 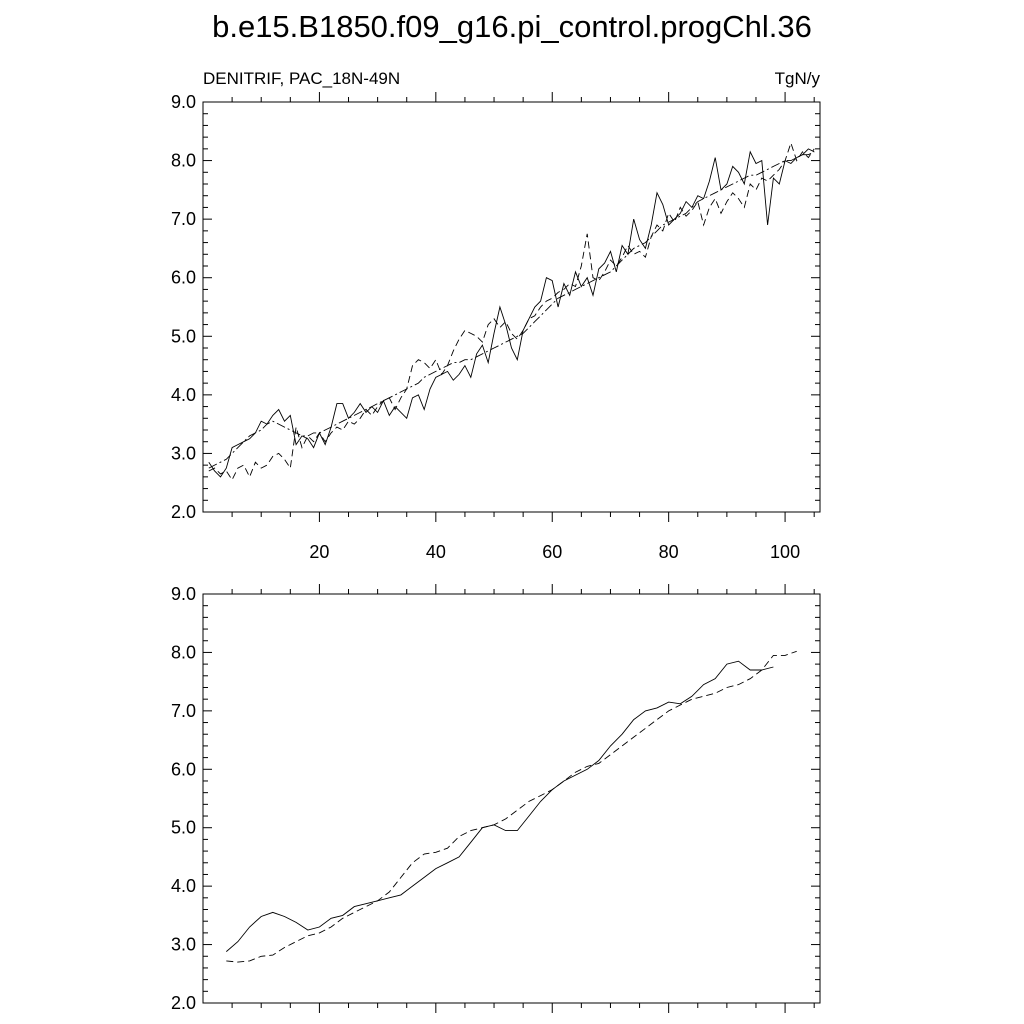 What do you see at coordinates (669, 552) in the screenshot?
I see `top-x-tick-label: 80` at bounding box center [669, 552].